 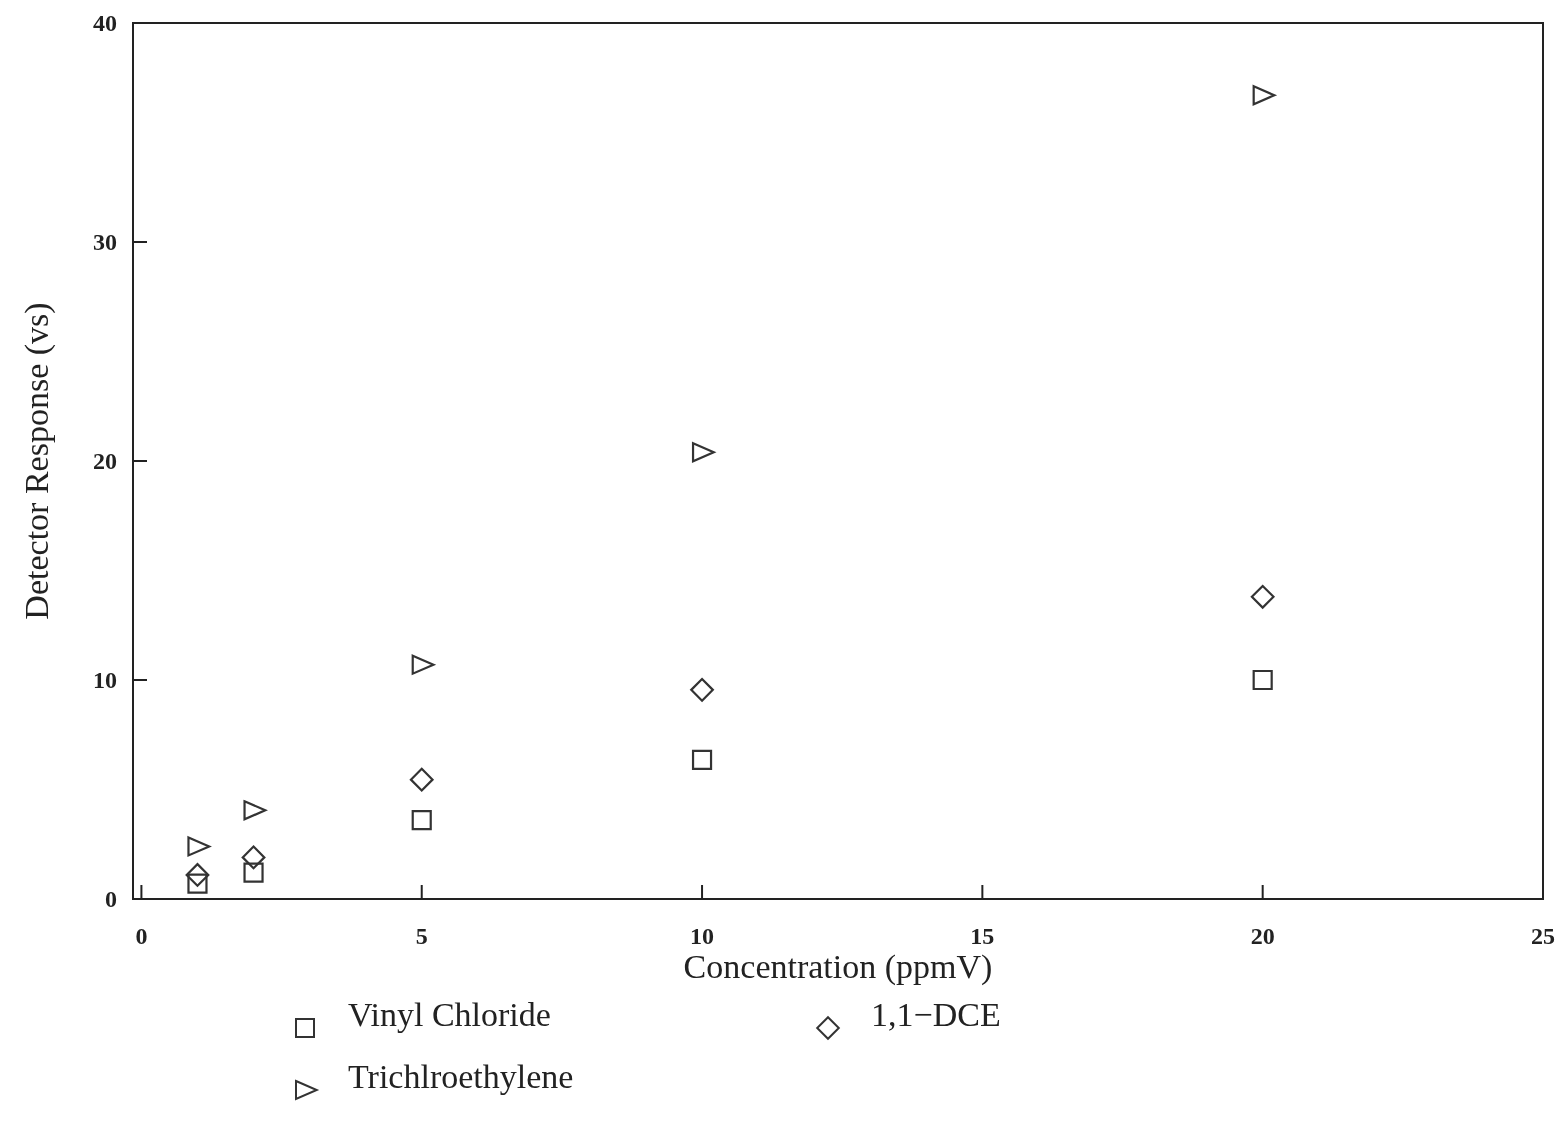 What do you see at coordinates (702, 936) in the screenshot?
I see `x-tick-label: 10` at bounding box center [702, 936].